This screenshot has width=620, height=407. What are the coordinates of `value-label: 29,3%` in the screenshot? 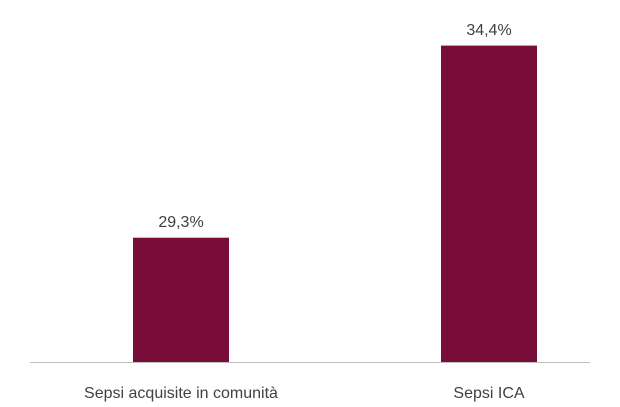 It's located at (180, 222).